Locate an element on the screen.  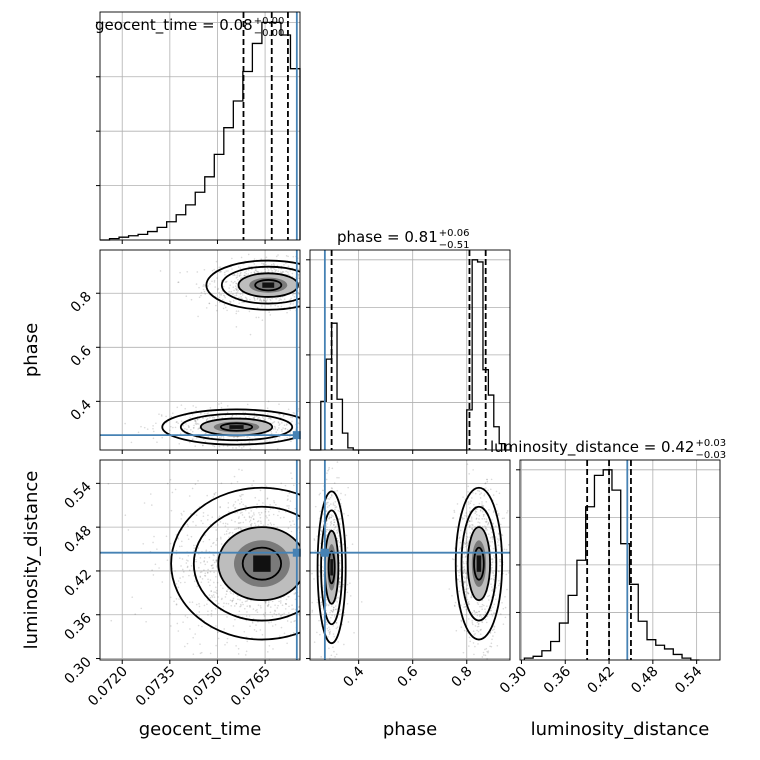
xtick-label-geocent_time: 0.0720 is located at coordinates (108, 687).